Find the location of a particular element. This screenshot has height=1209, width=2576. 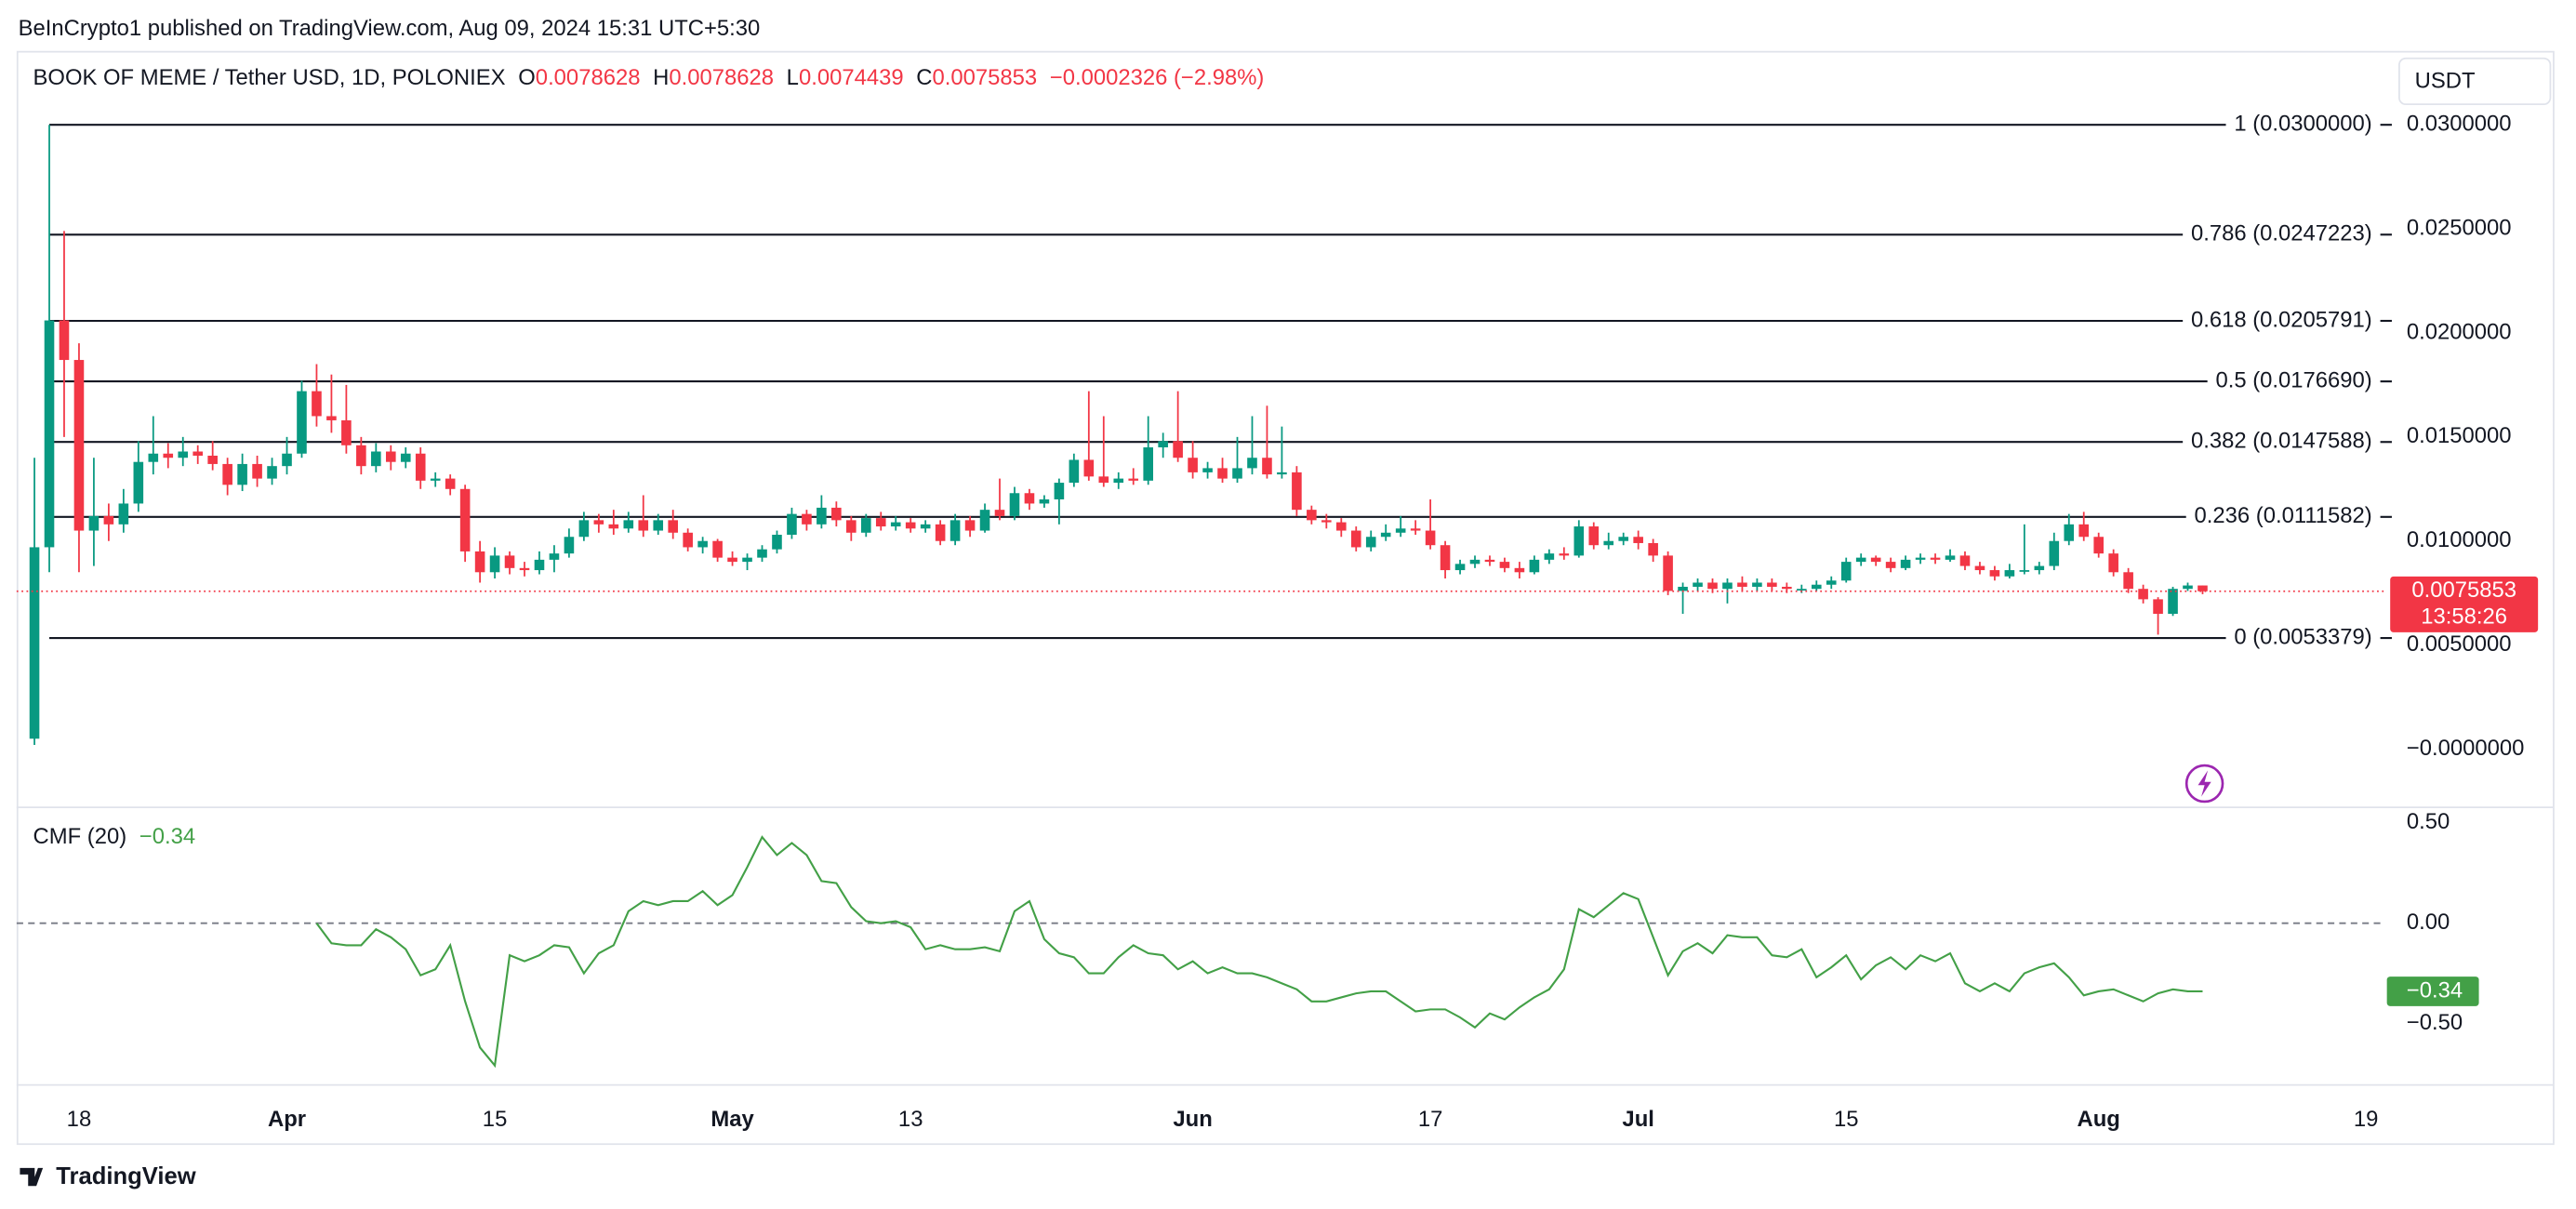

low-letter: L is located at coordinates (793, 77).